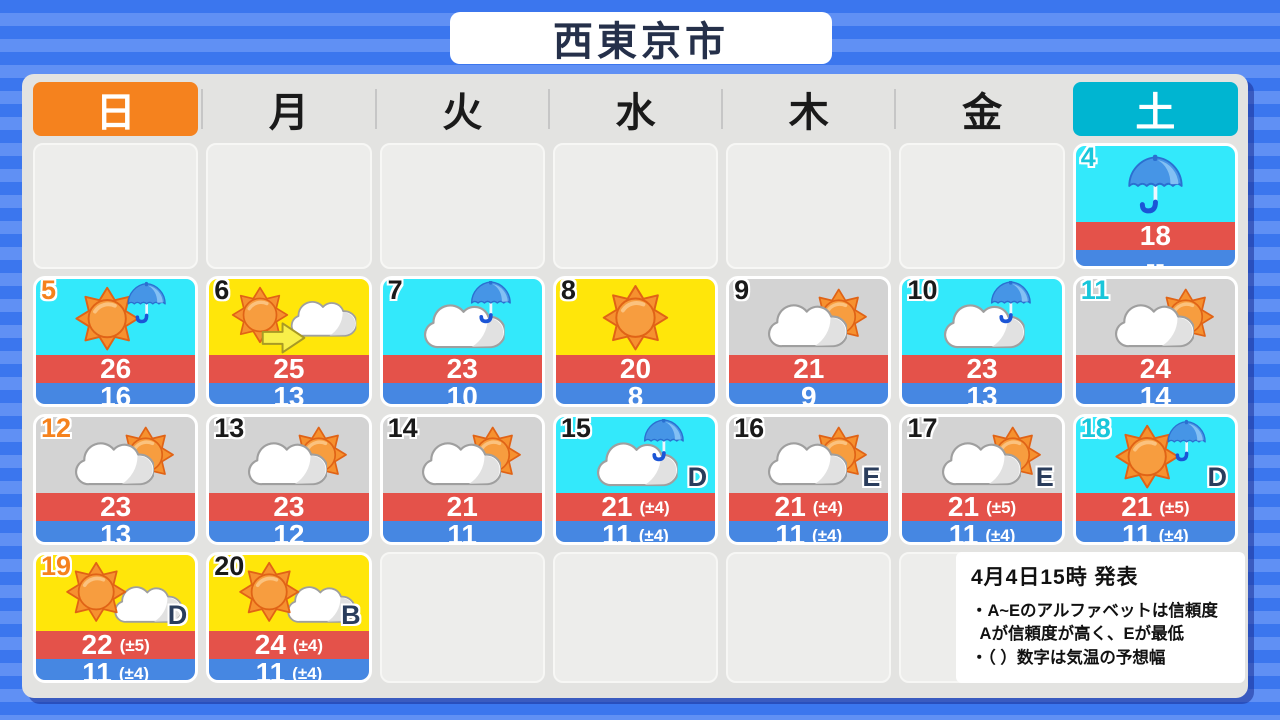 Image resolution: width=1280 pixels, height=720 pixels. I want to click on day-number: 5, so click(49, 290).